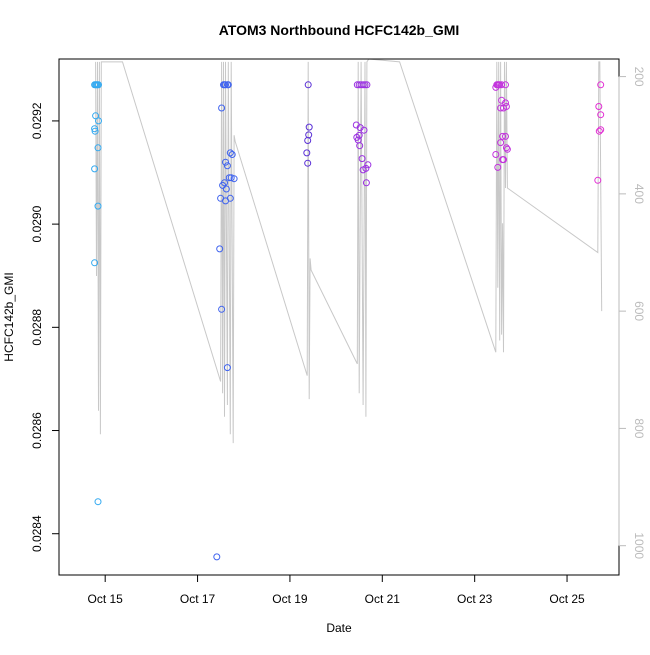 This screenshot has height=655, width=650. Describe the element at coordinates (9, 316) in the screenshot. I see `y-axis-label: HCFC142b_GMI` at that location.